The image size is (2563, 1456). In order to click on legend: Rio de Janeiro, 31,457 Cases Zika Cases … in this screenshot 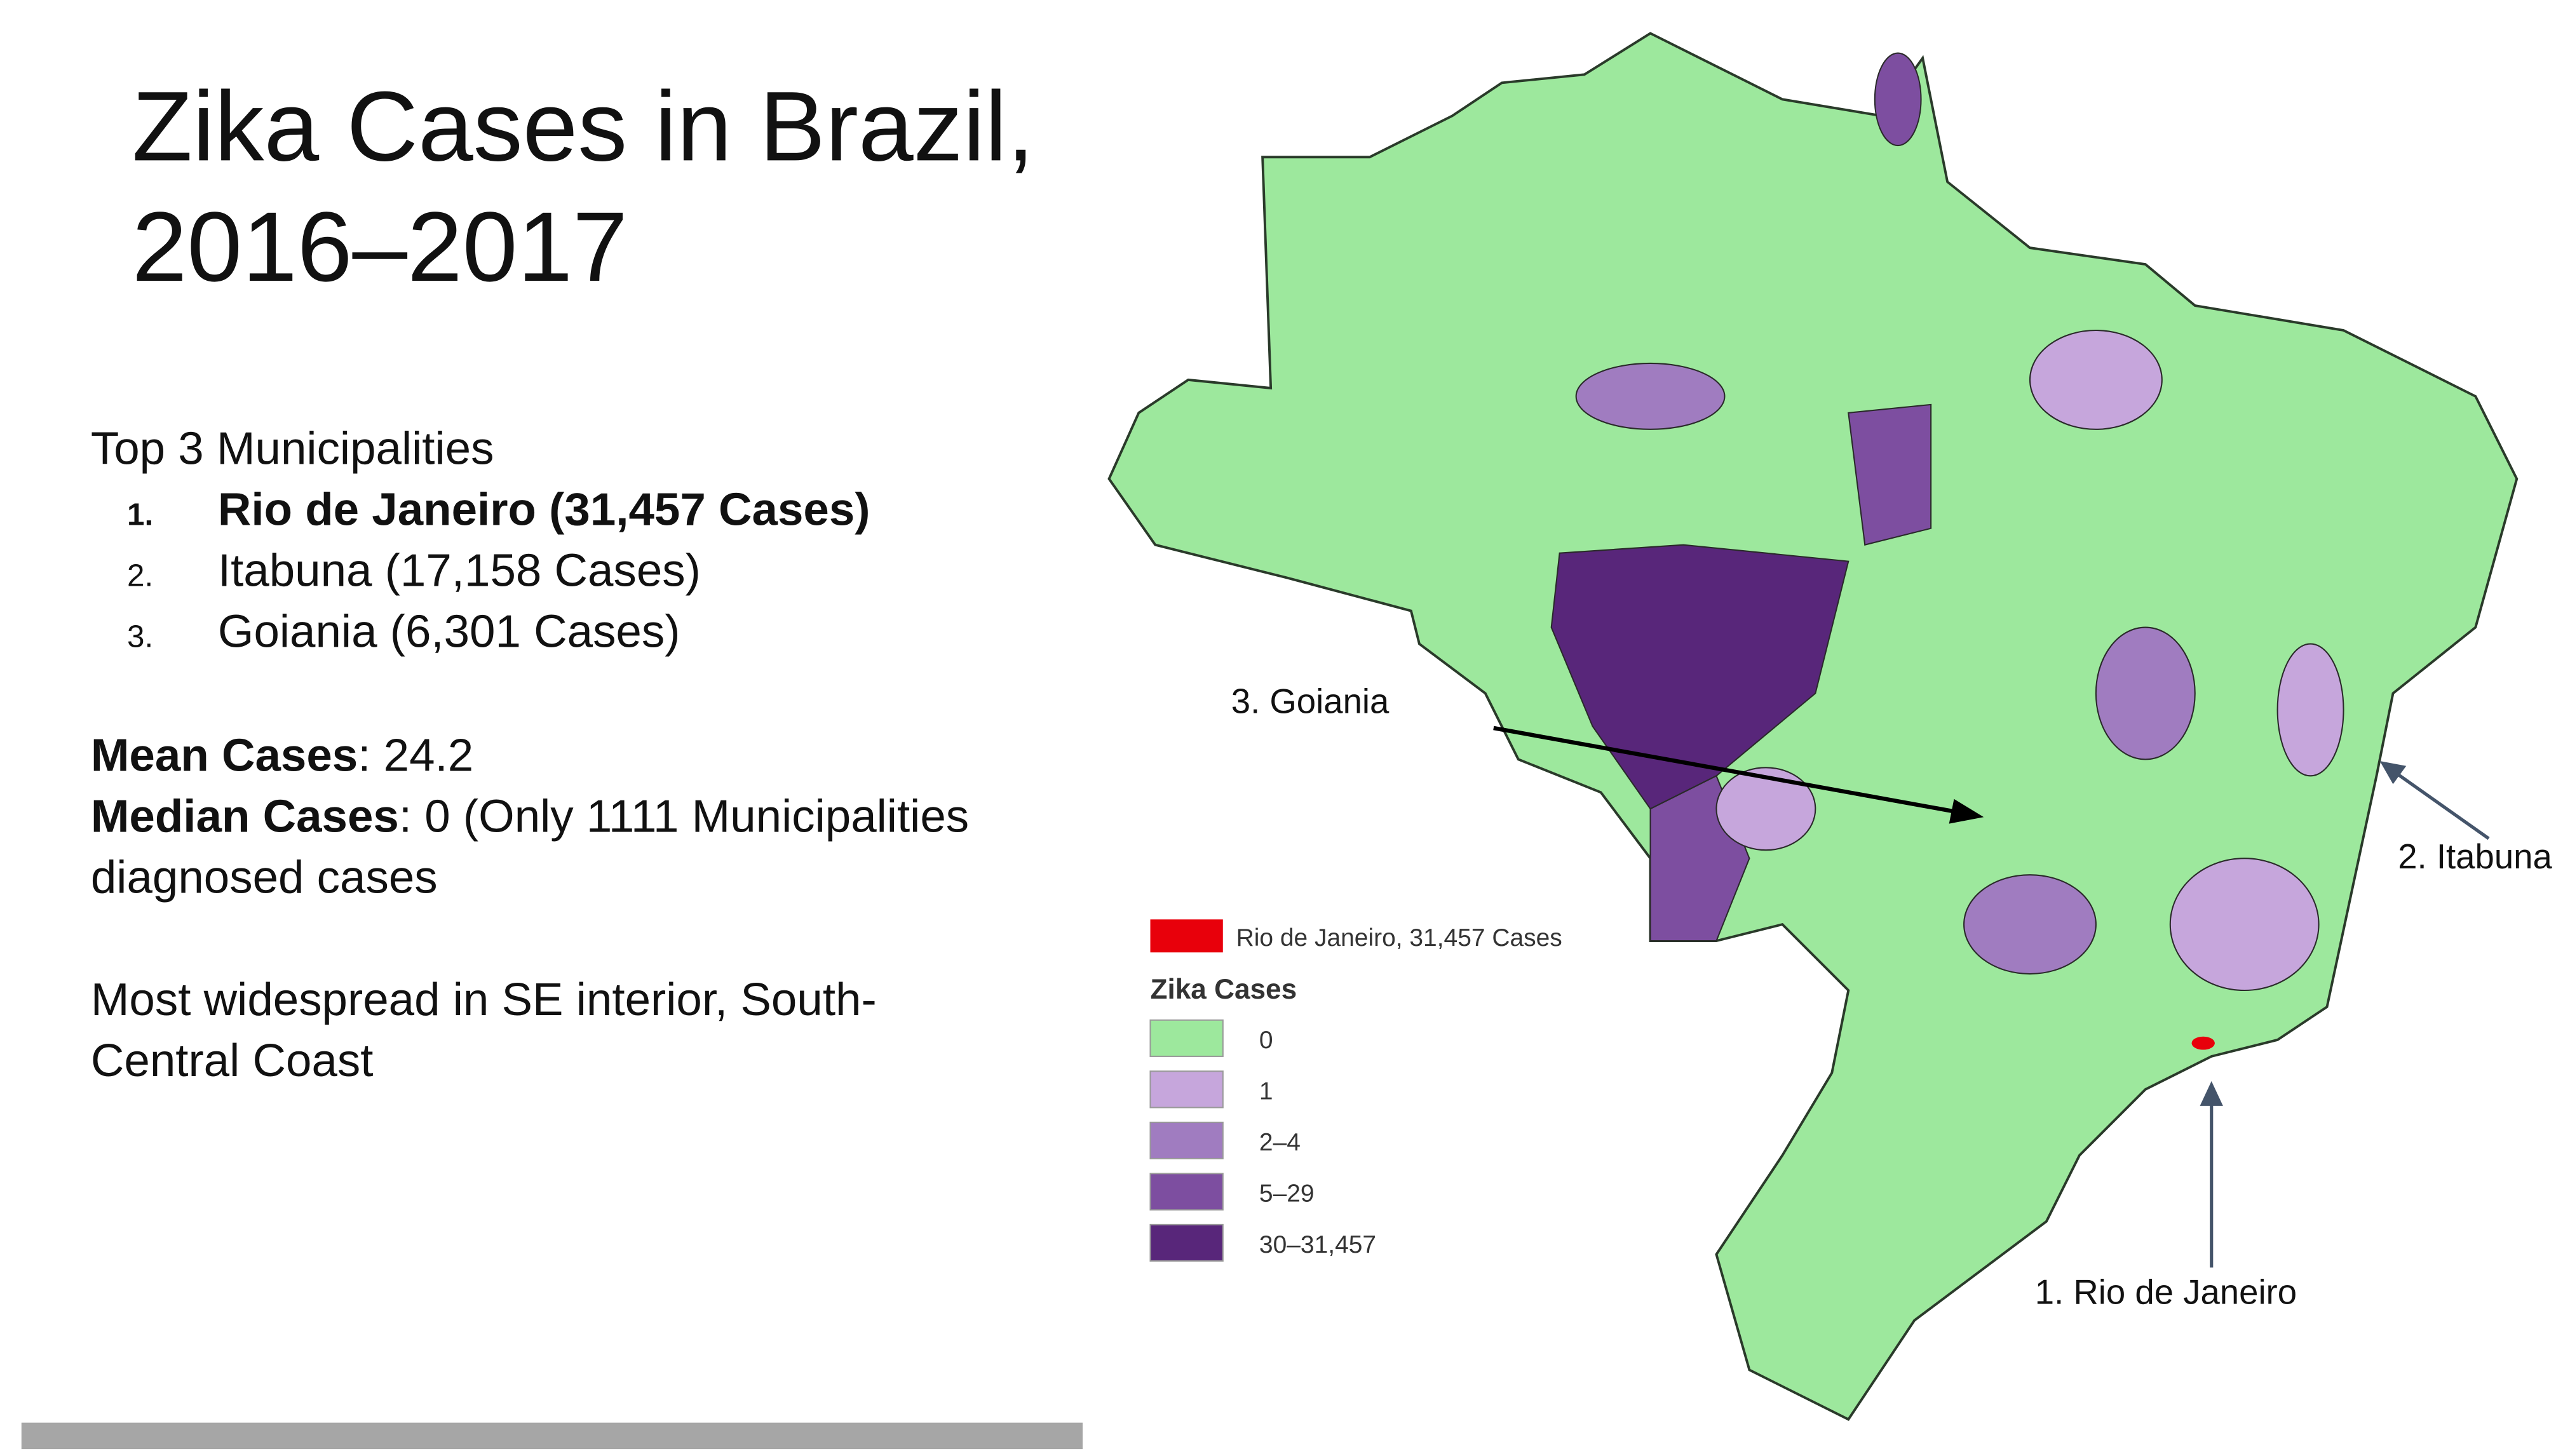, I will do `click(1356, 1090)`.